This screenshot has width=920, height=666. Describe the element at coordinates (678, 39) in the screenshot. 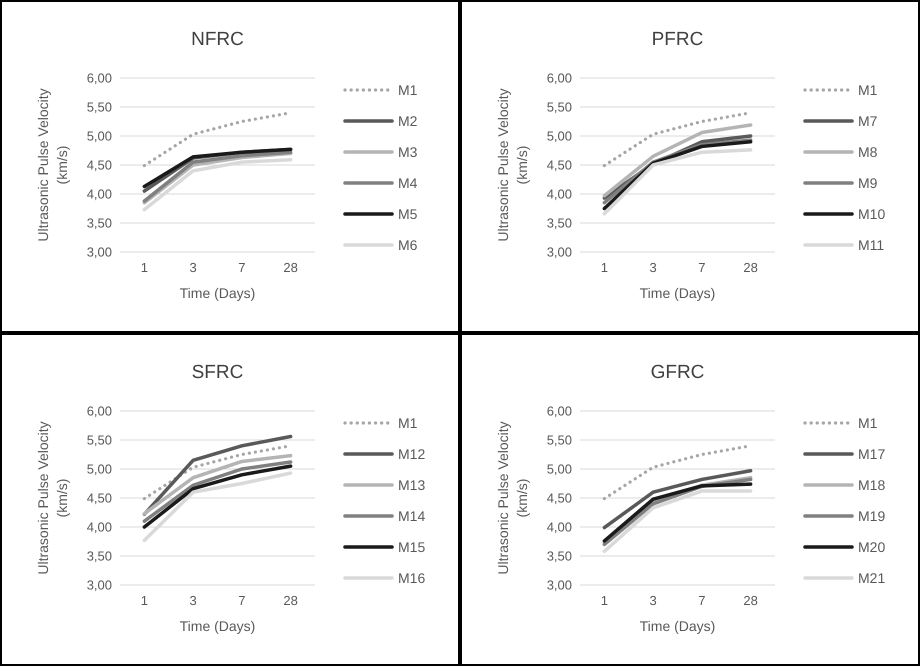

I see `chart-title: PFRC` at that location.